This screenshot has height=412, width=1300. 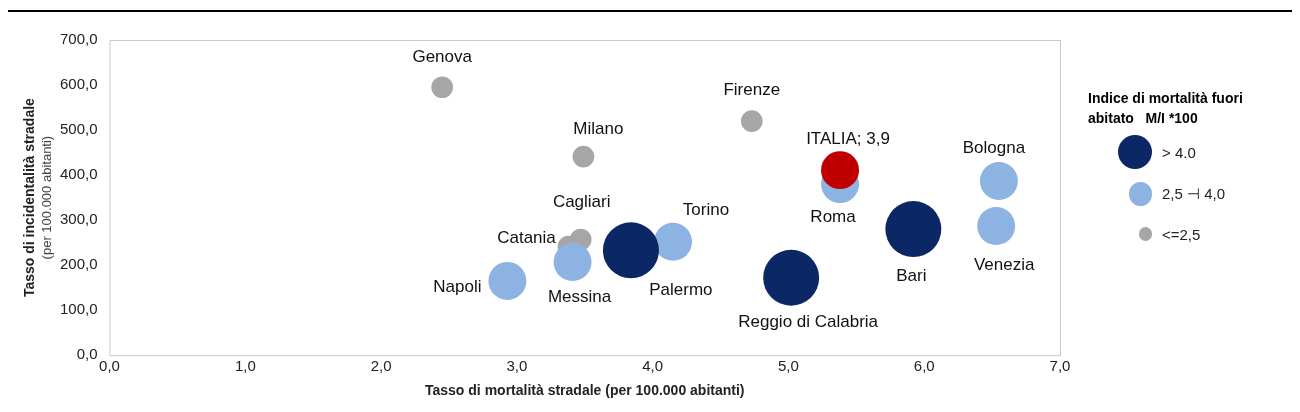 What do you see at coordinates (78, 129) in the screenshot?
I see `y-tick-label: 500,0` at bounding box center [78, 129].